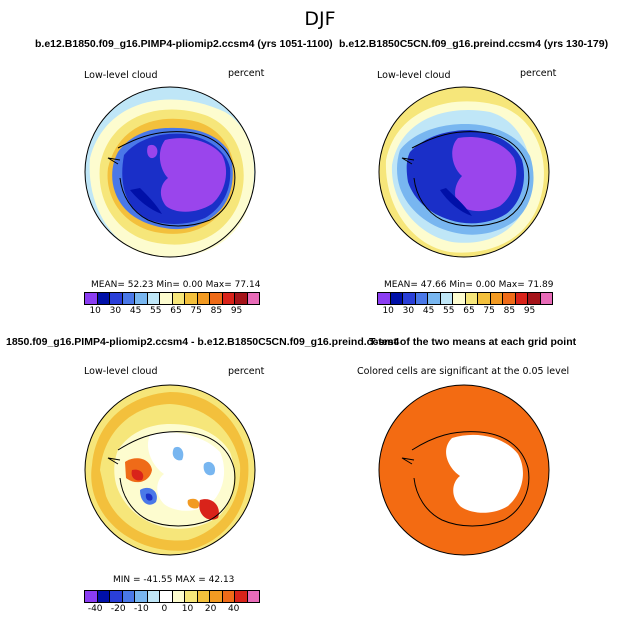  I want to click on colorbar-tick-label: -40, so click(95, 609).